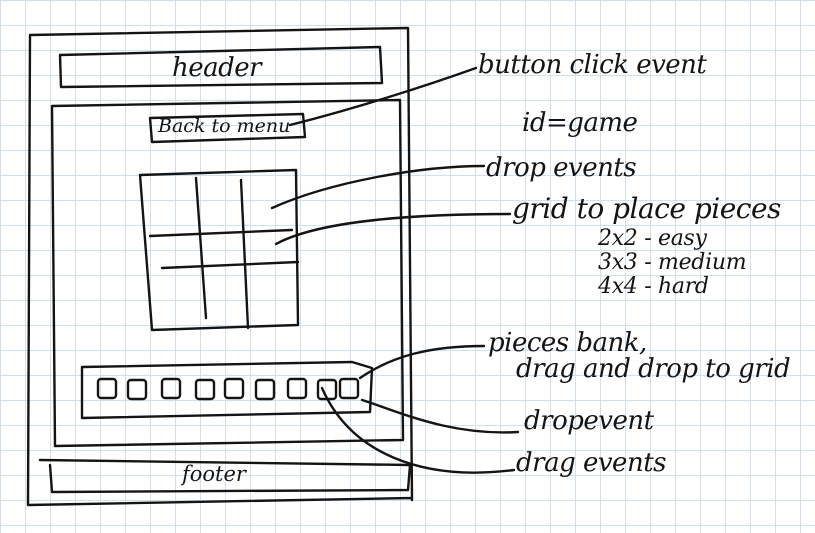 This screenshot has width=815, height=533. I want to click on grid-level-hard: 4x4 - hard, so click(653, 286).